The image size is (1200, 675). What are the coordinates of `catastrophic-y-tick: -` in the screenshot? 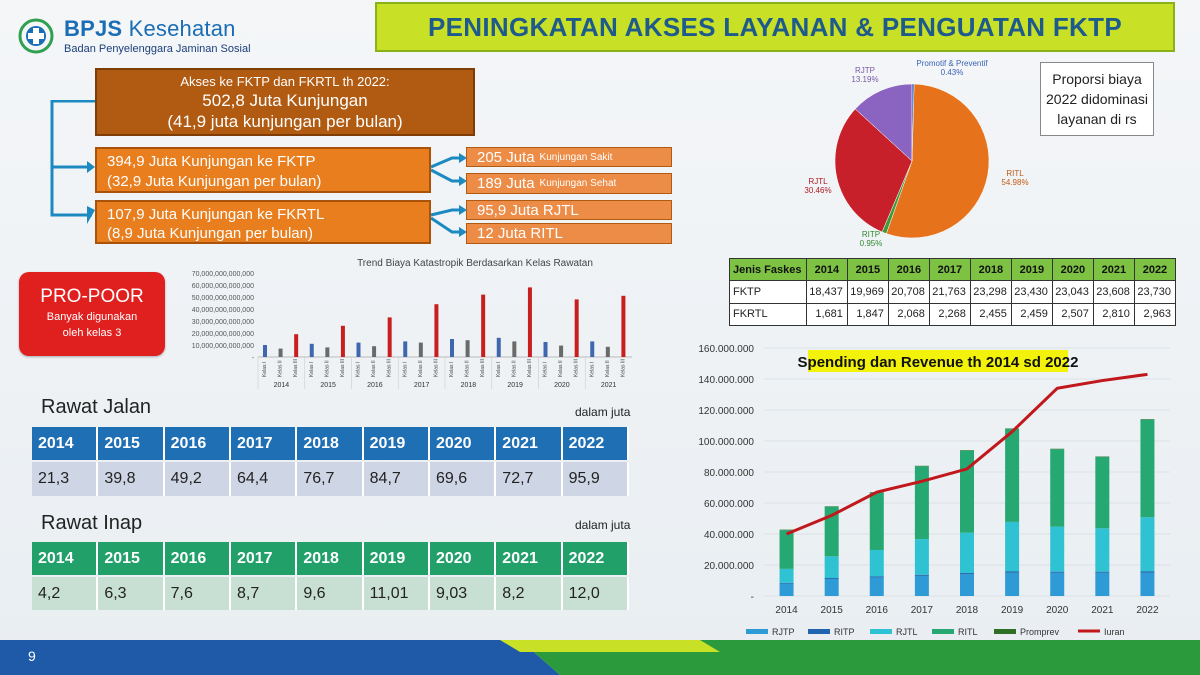 It's located at (253, 358).